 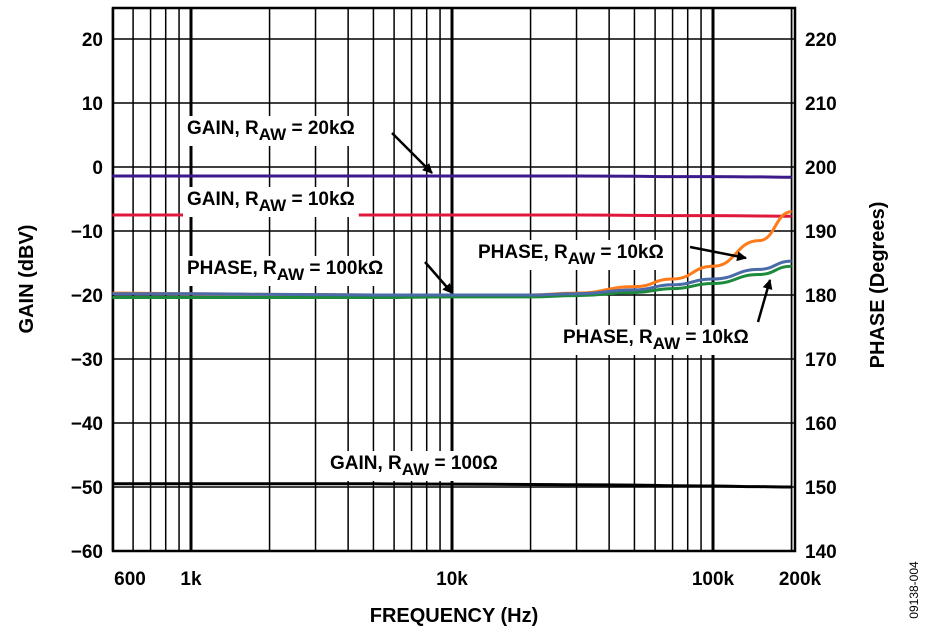 I want to click on y2-tick-label: 210, so click(x=821, y=104).